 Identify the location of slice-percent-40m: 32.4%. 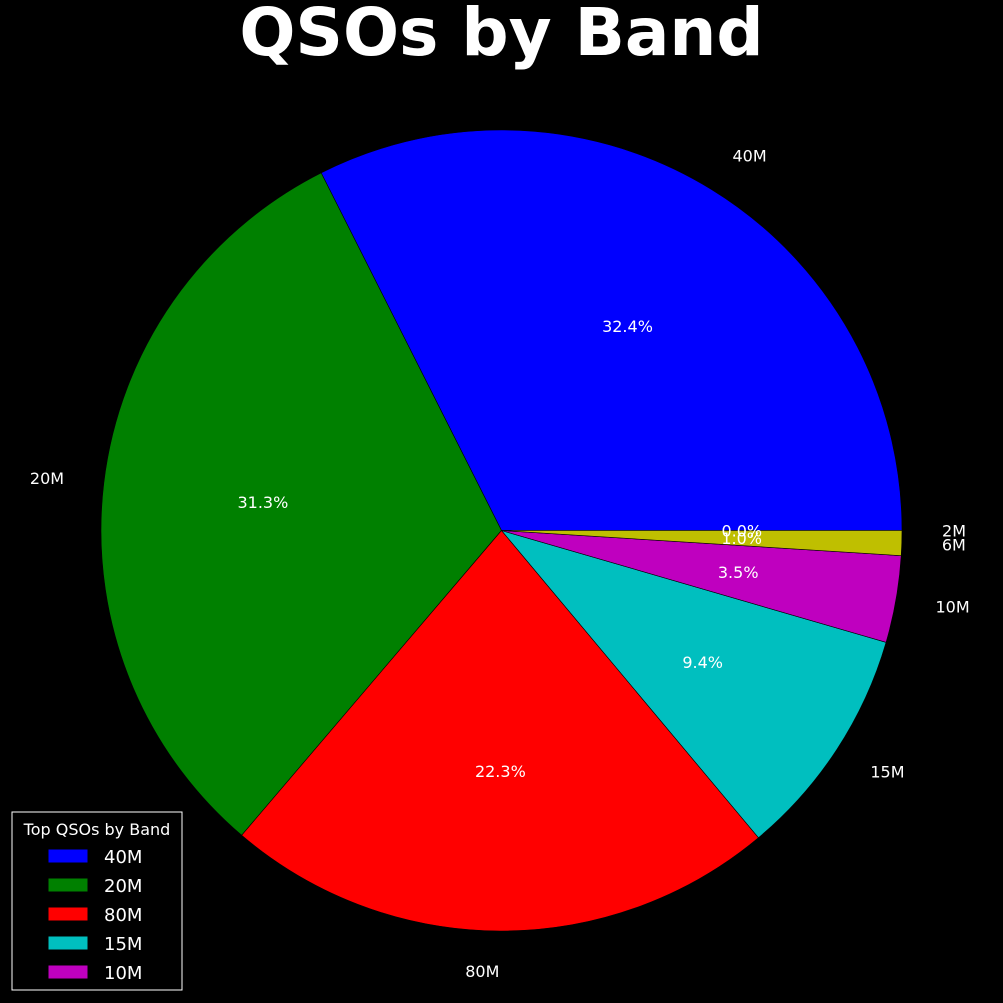
(627, 326).